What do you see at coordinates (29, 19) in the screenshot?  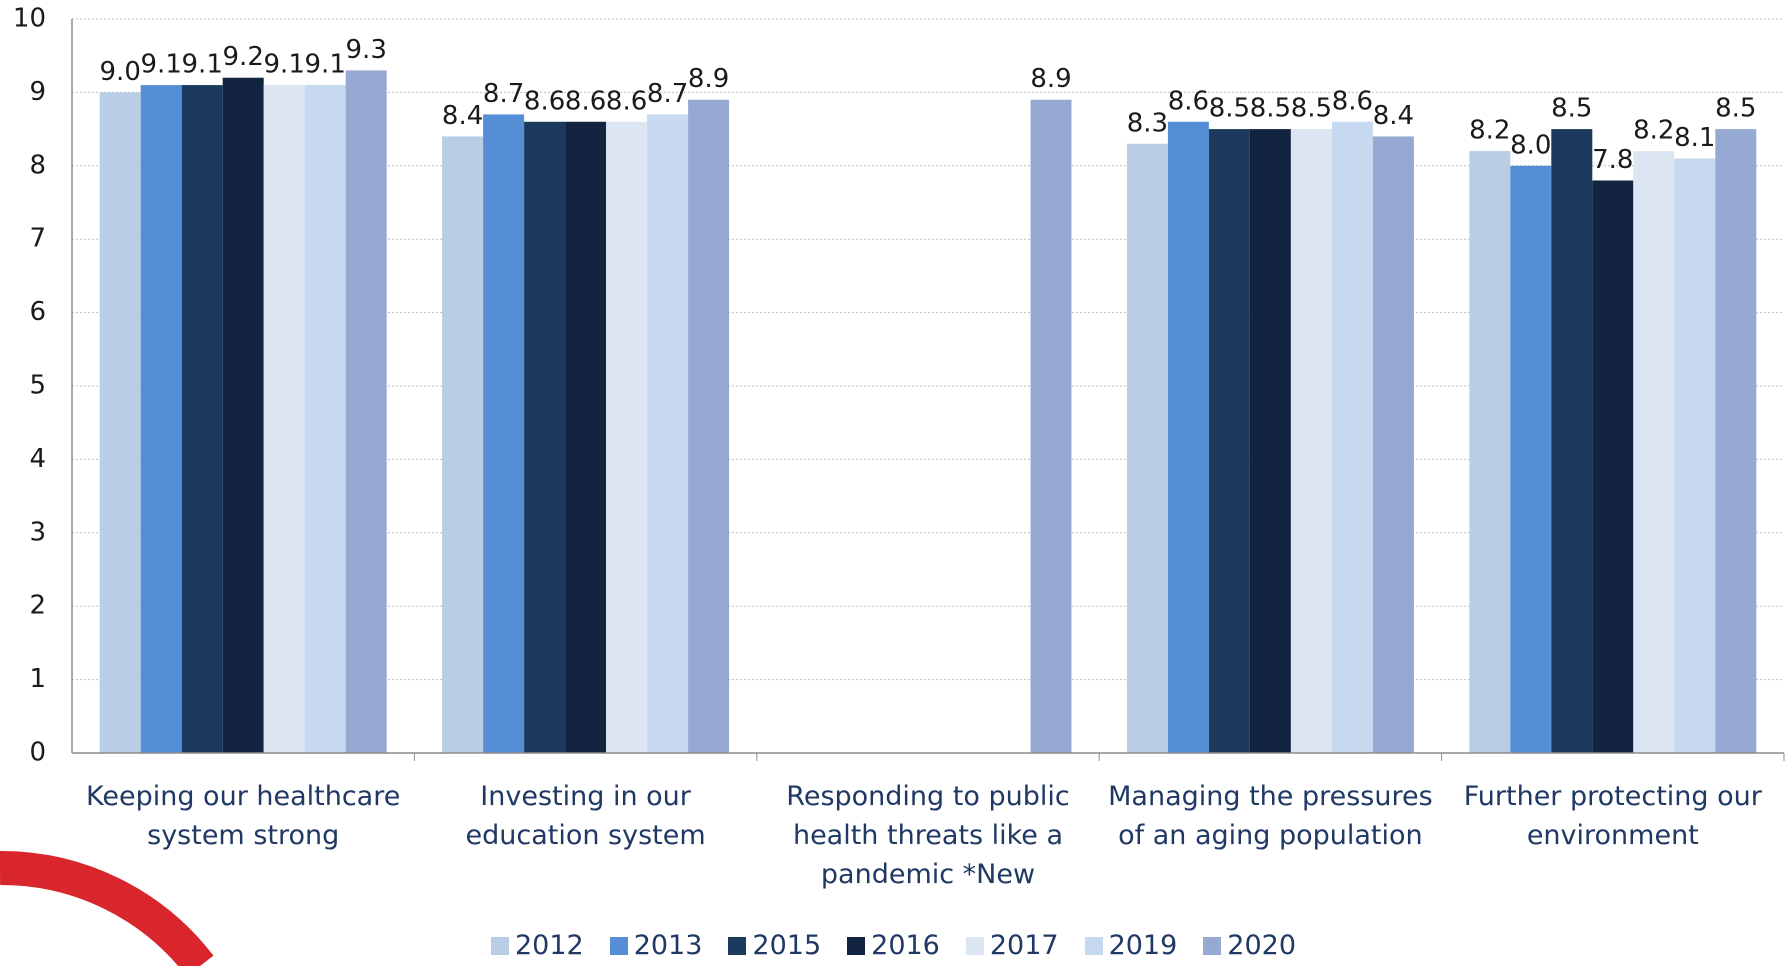 I see `y-tick-label: 10` at bounding box center [29, 19].